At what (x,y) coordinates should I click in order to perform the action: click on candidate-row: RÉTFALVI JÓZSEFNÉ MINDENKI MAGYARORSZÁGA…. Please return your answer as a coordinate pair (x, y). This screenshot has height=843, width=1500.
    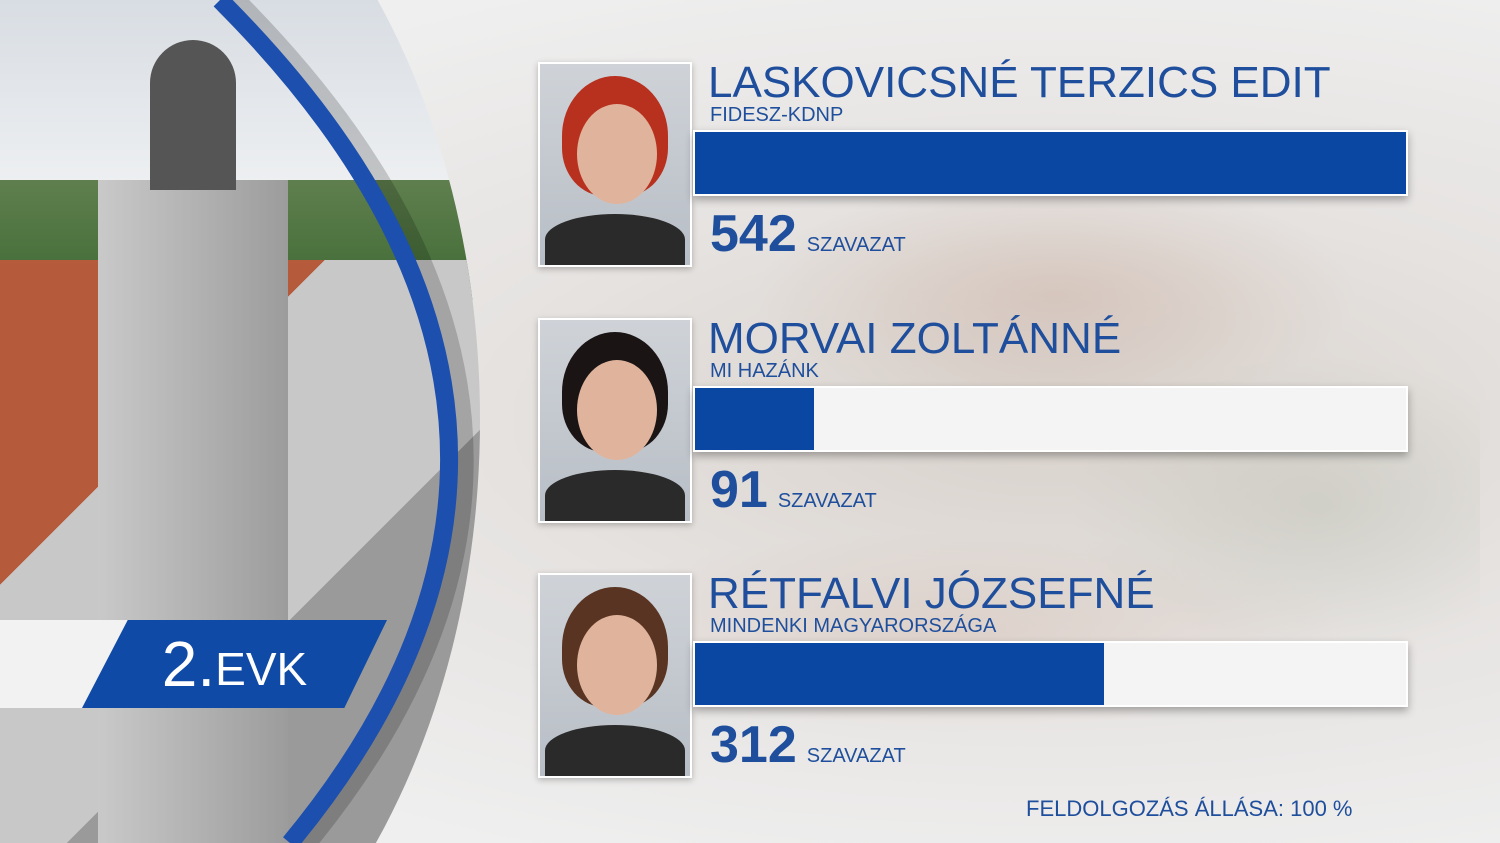
    Looking at the image, I should click on (974, 676).